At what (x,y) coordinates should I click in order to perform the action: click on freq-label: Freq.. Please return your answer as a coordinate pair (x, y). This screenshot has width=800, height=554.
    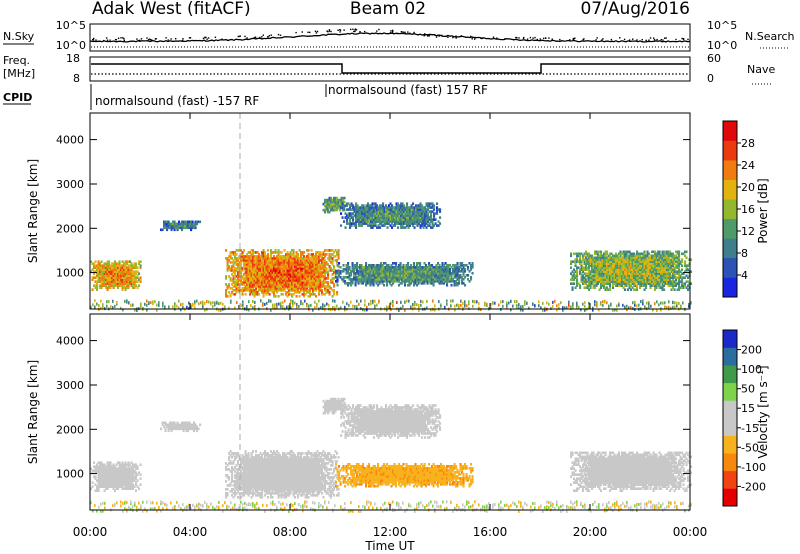
    Looking at the image, I should click on (16, 60).